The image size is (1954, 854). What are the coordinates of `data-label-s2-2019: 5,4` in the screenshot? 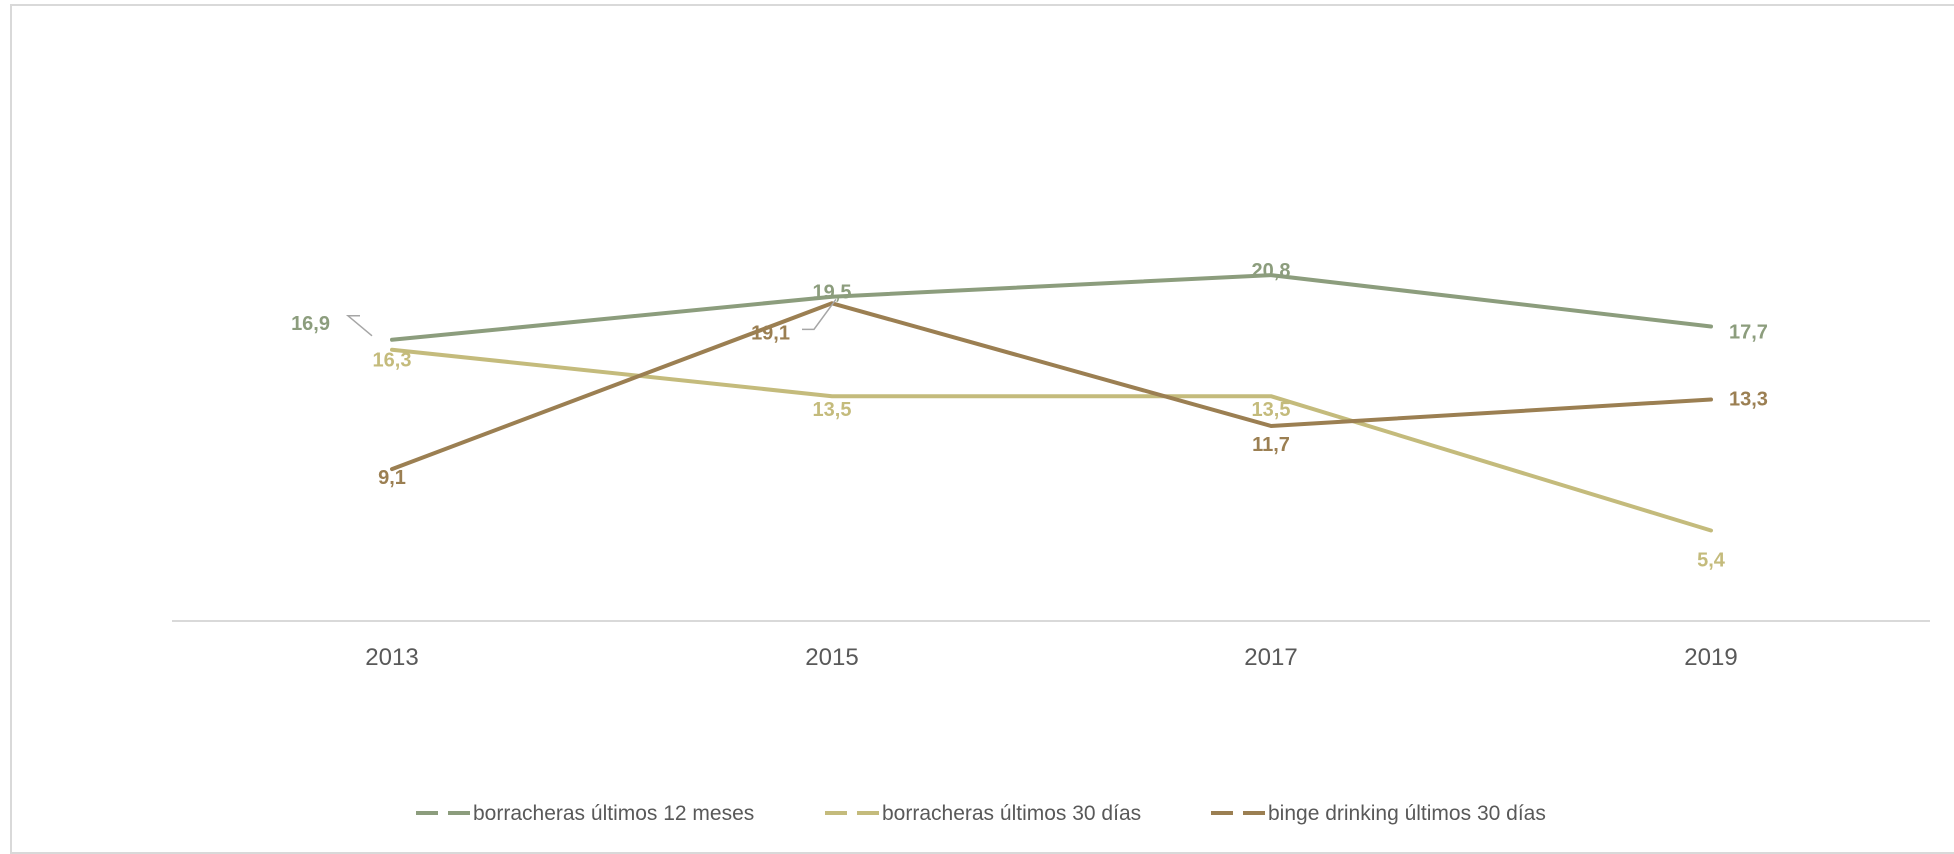 It's located at (1711, 560).